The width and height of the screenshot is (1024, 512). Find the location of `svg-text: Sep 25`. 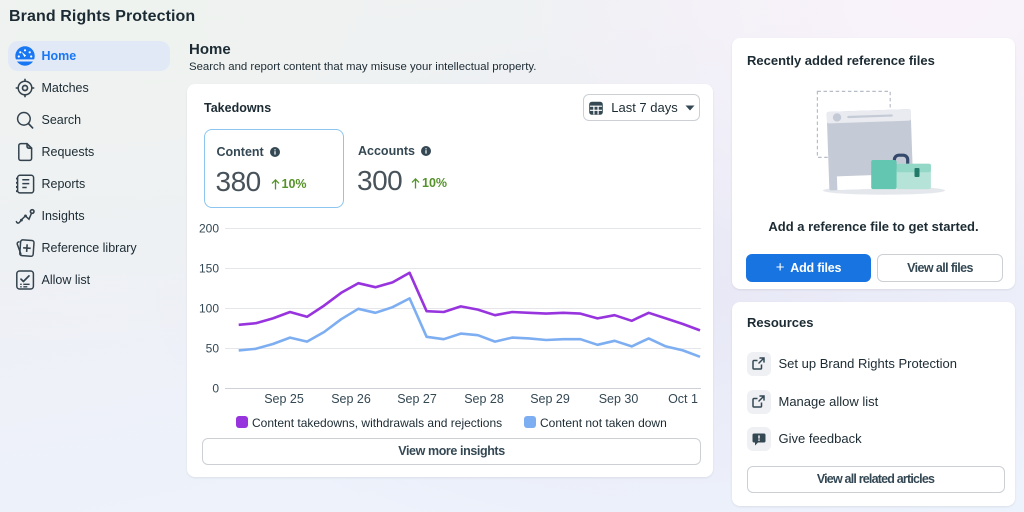

svg-text: Sep 25 is located at coordinates (284, 399).